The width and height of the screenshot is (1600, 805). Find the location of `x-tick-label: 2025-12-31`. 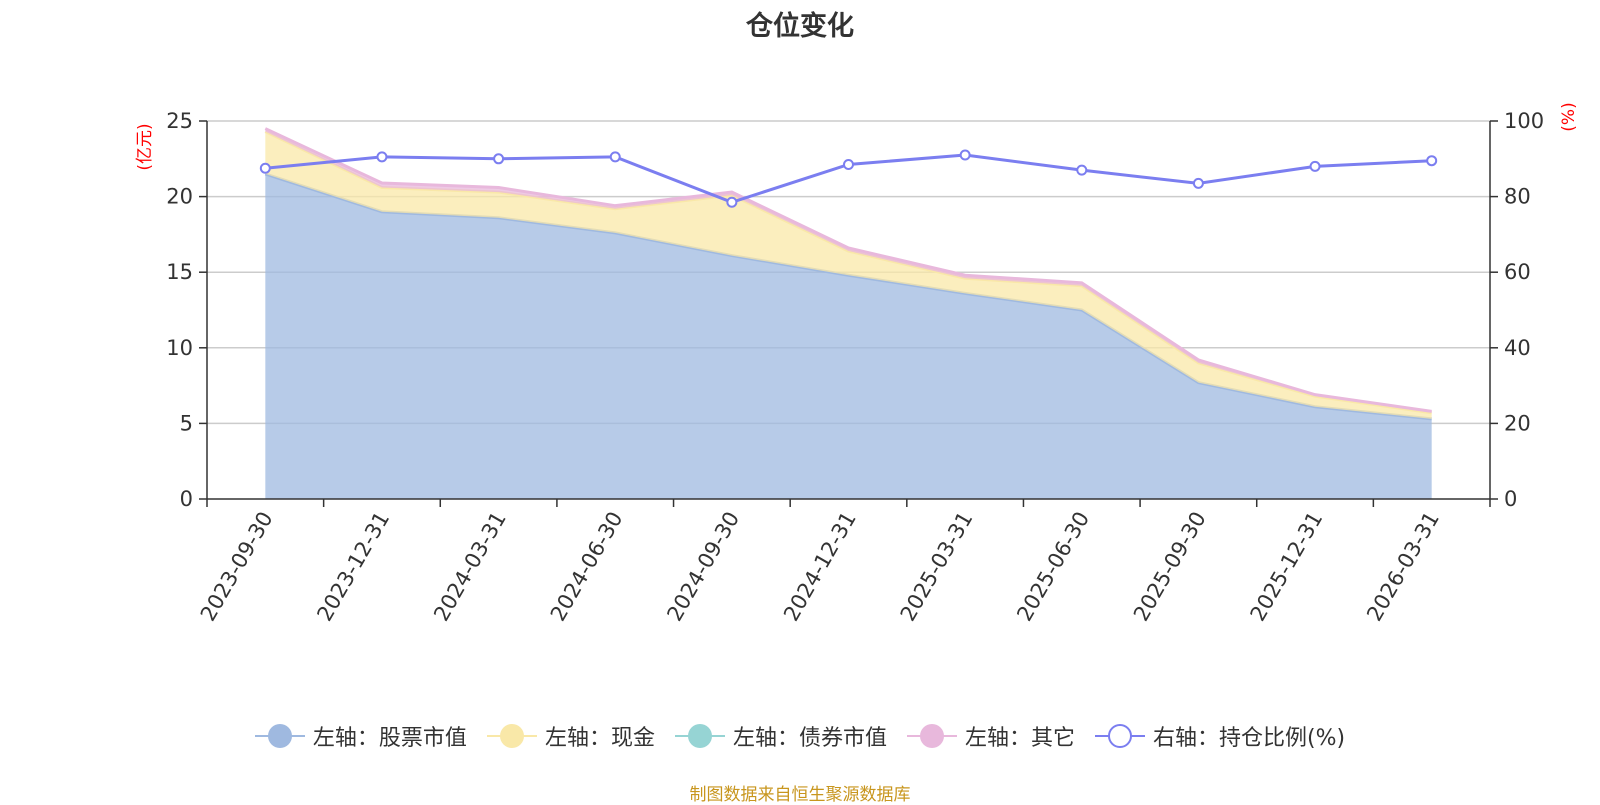

x-tick-label: 2025-12-31 is located at coordinates (1287, 567).